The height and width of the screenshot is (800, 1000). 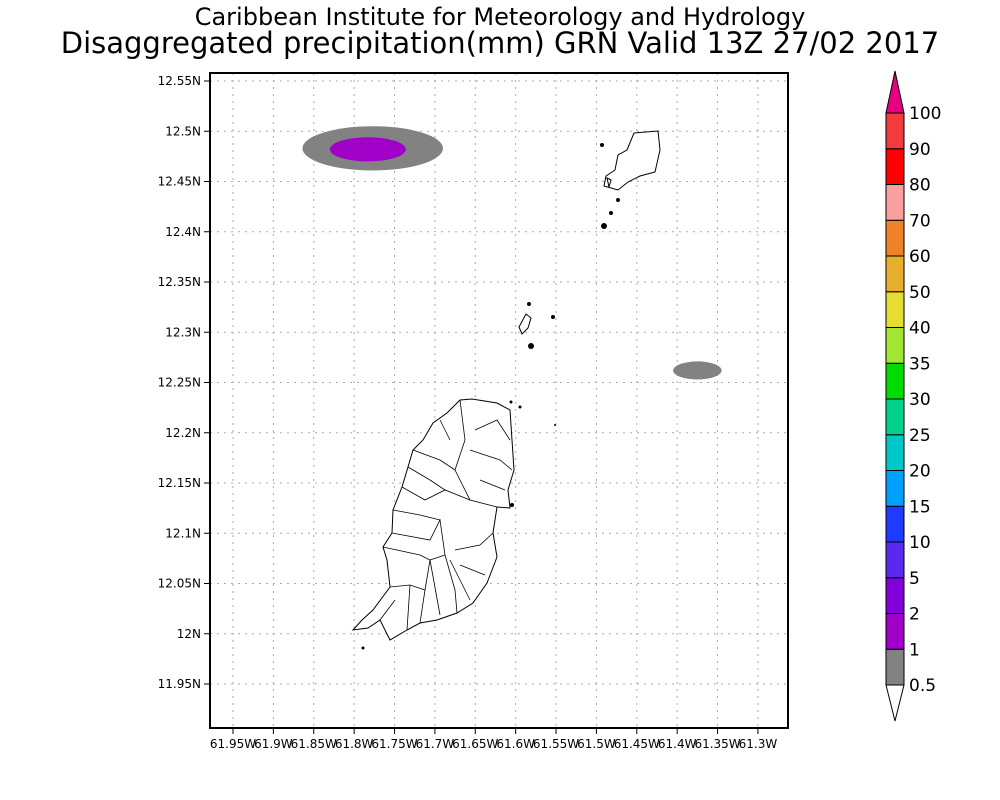 What do you see at coordinates (920, 293) in the screenshot?
I see `colorbar-label: 50` at bounding box center [920, 293].